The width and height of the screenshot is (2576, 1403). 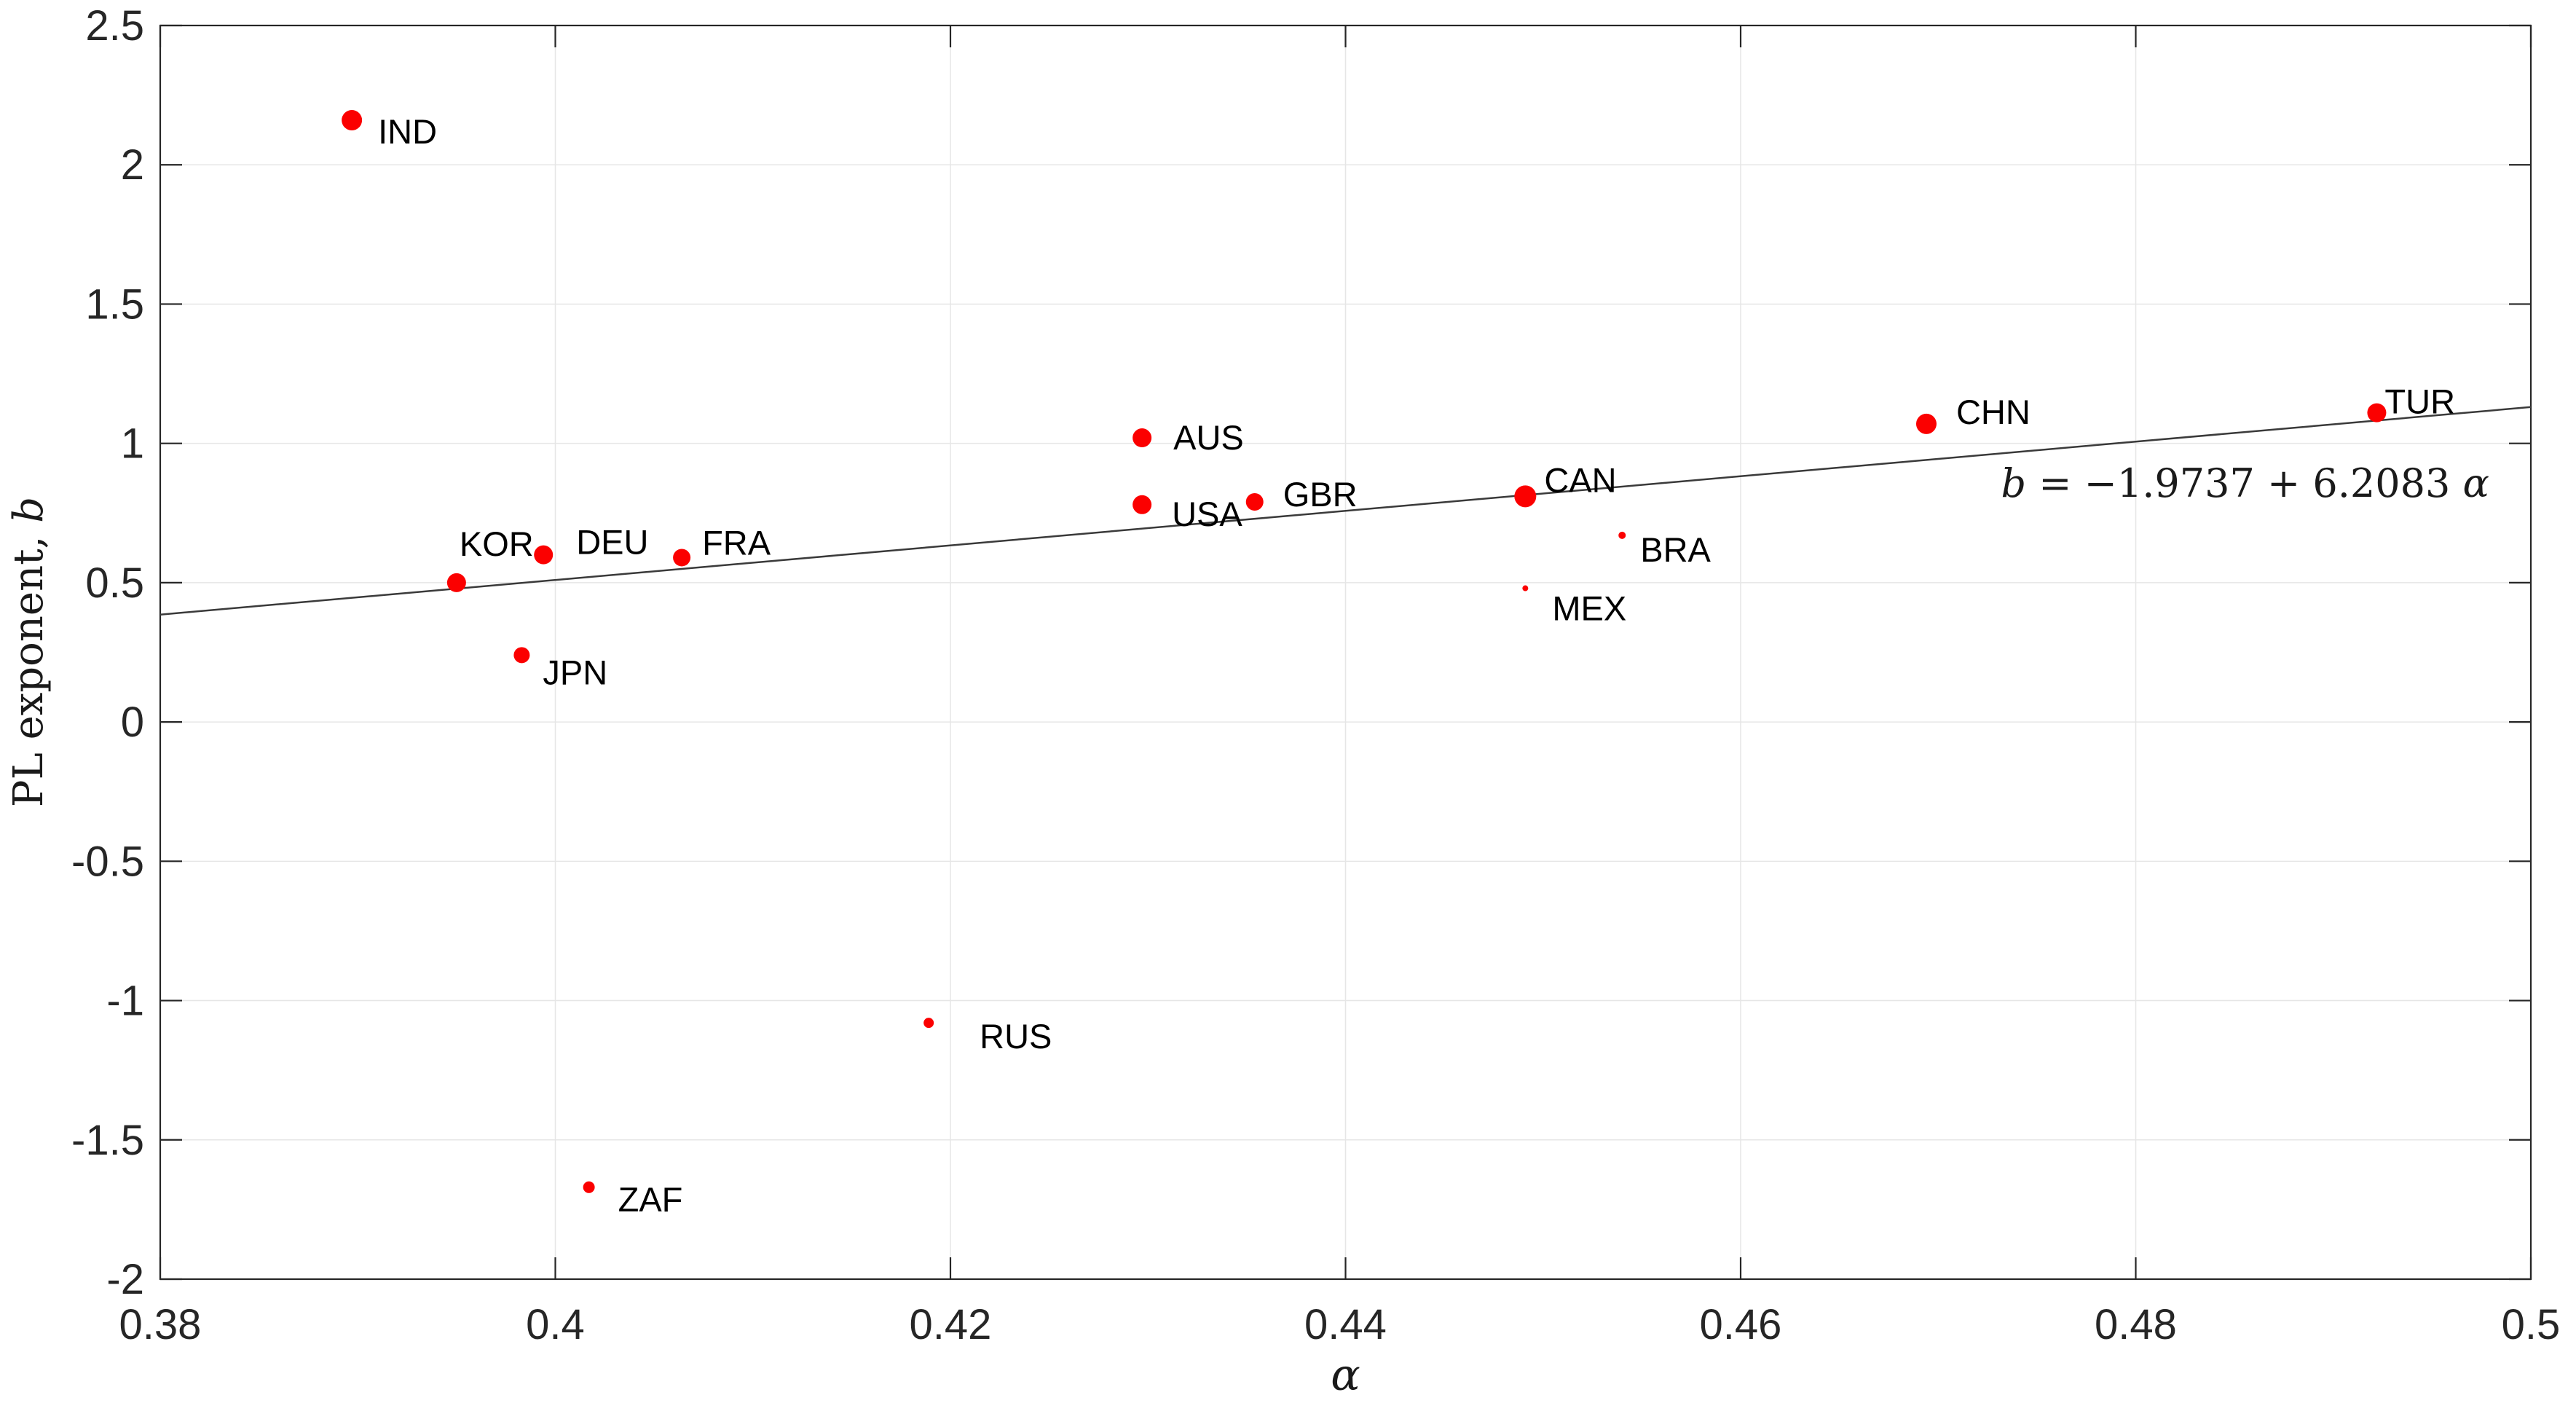 I want to click on data-point-tur, so click(x=2377, y=413).